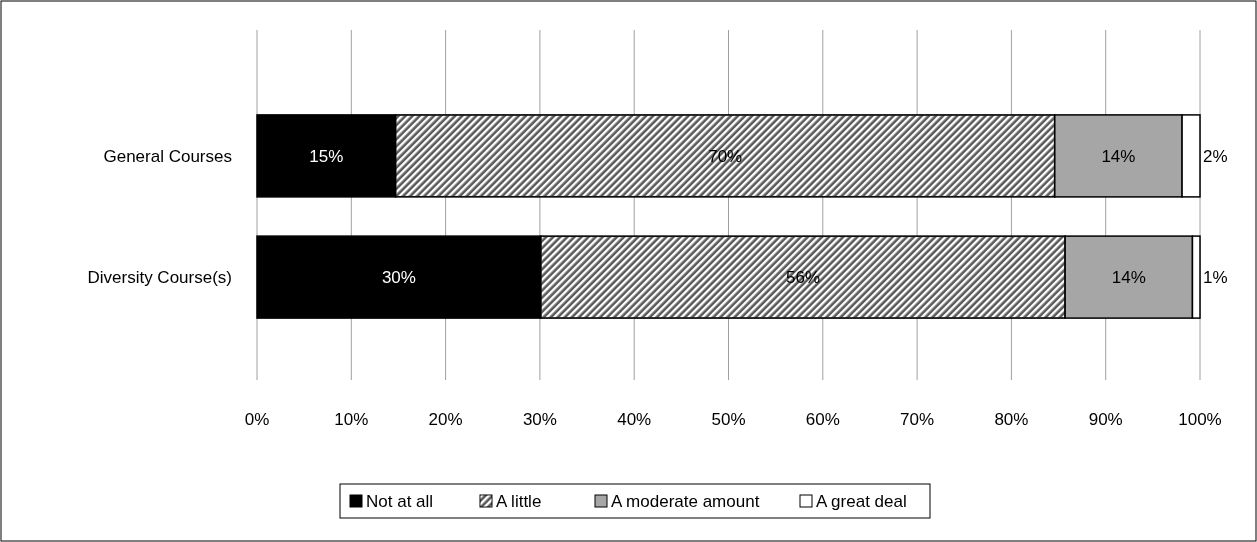  I want to click on x-tick-label: 0%, so click(257, 419).